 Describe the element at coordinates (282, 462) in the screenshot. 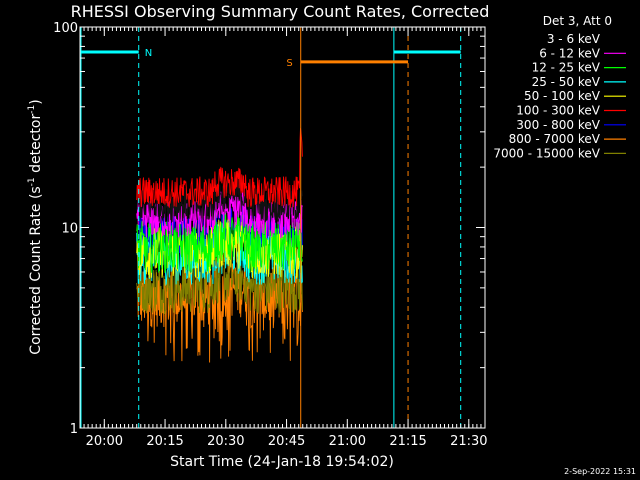

I see `x-axis-label: Start Time (24-Jan-18 19:54:02)` at that location.